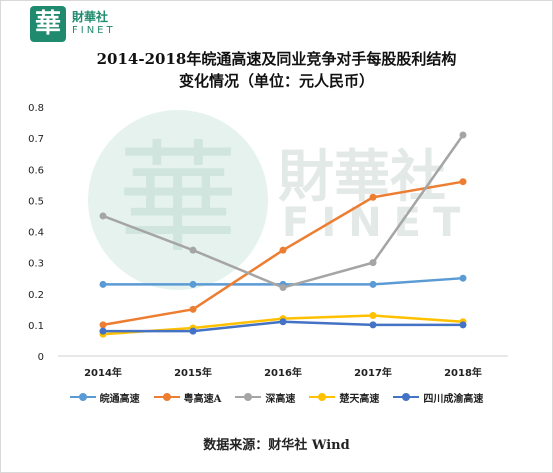 This screenshot has height=473, width=553. I want to click on y-tick-label: 0.6, so click(36, 170).